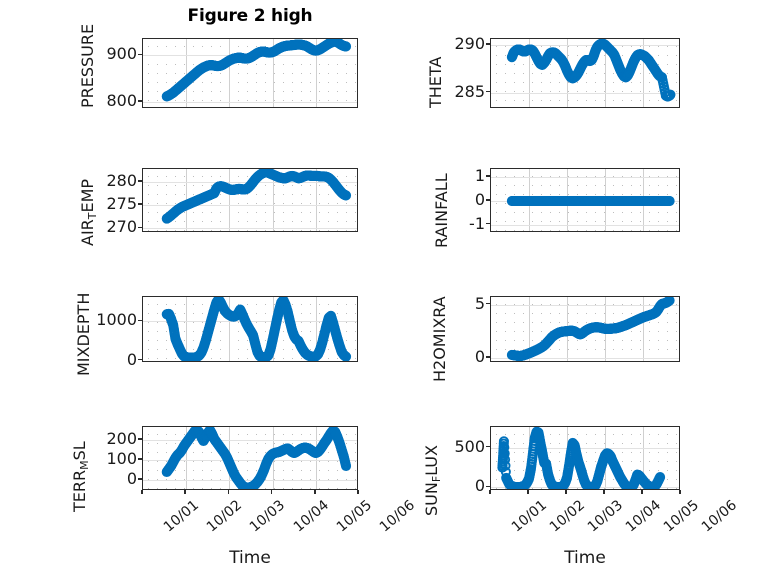 The height and width of the screenshot is (583, 778). I want to click on panel-rainfall: -1 0 1 RAINFALL, so click(556, 208).